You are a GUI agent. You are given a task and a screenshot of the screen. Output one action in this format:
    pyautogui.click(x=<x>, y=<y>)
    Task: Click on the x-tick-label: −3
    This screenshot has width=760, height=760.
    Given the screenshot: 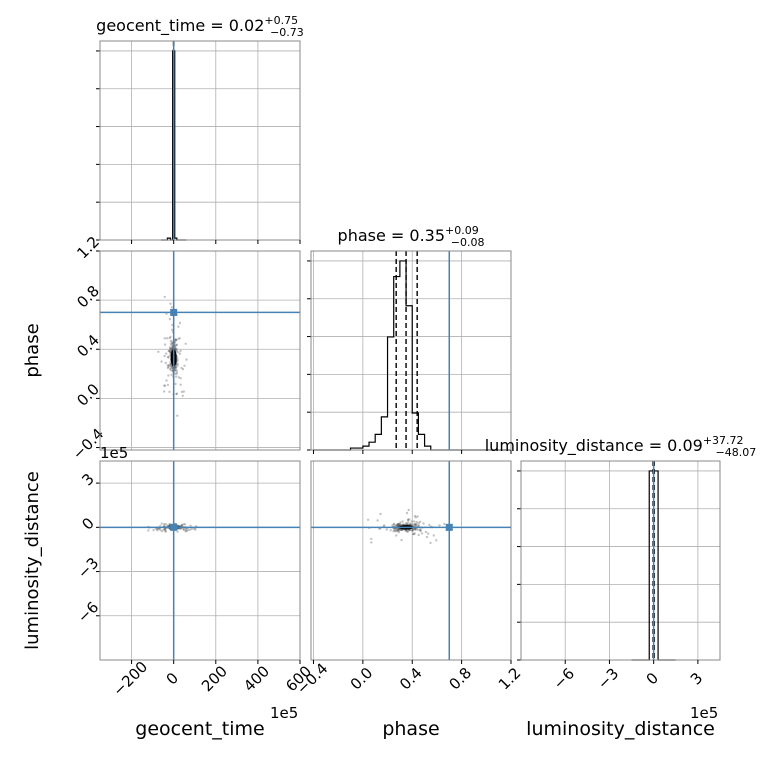 What is the action you would take?
    pyautogui.click(x=608, y=679)
    